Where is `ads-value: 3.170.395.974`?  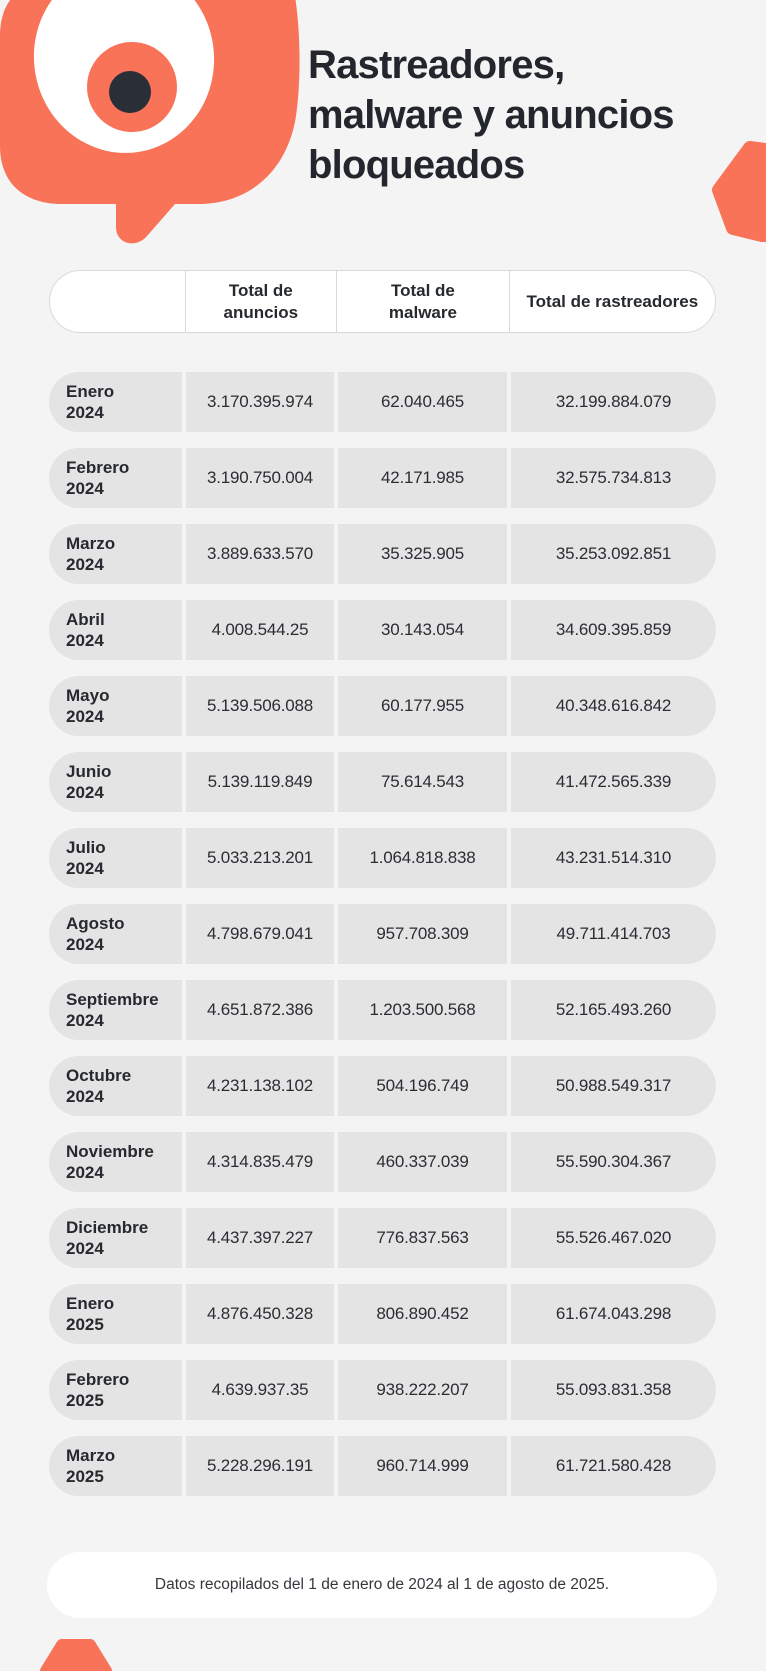 ads-value: 3.170.395.974 is located at coordinates (260, 402).